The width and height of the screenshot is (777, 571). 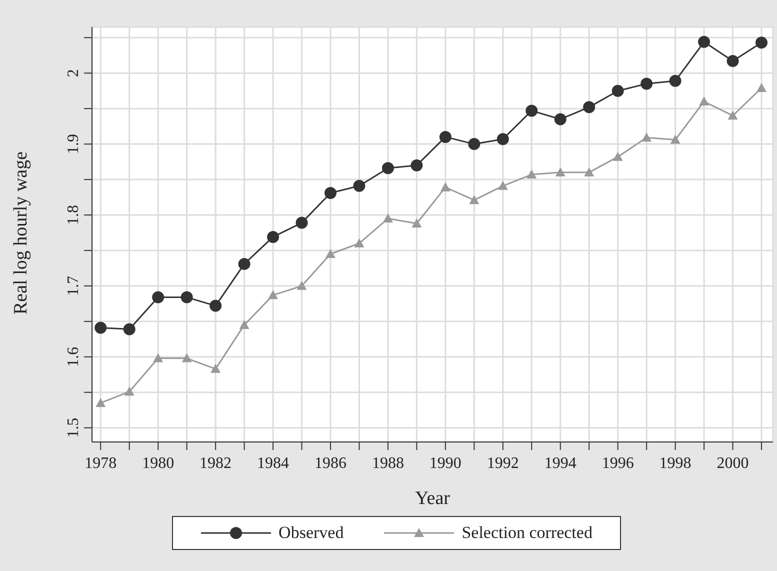 I want to click on legend-label: Observed, so click(x=311, y=533).